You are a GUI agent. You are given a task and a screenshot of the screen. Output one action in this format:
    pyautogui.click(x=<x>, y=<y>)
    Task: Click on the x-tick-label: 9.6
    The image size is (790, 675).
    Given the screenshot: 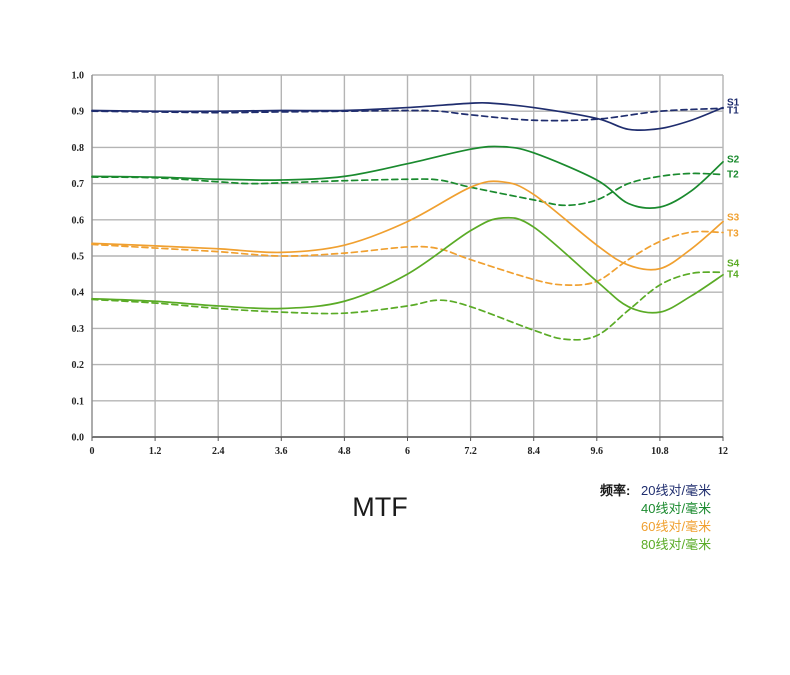 What is the action you would take?
    pyautogui.click(x=597, y=451)
    